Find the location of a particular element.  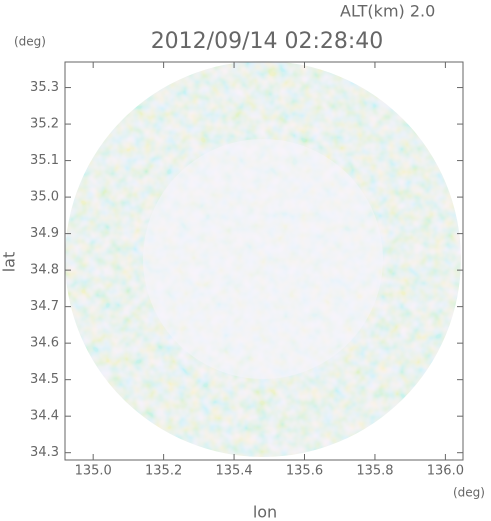

y-tick-label: 34.6 is located at coordinates (44, 343).